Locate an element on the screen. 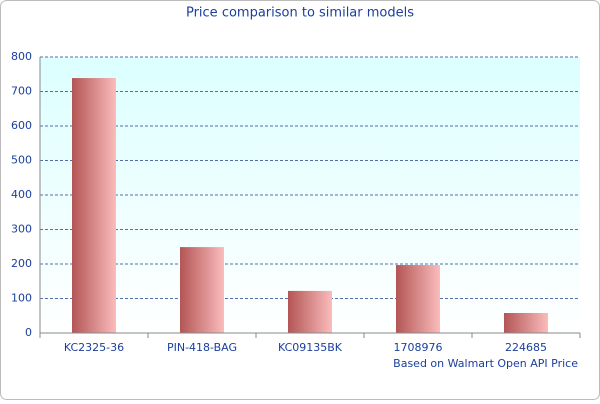 This screenshot has height=404, width=600. x-tick-label: PIN-418-BAG is located at coordinates (202, 347).